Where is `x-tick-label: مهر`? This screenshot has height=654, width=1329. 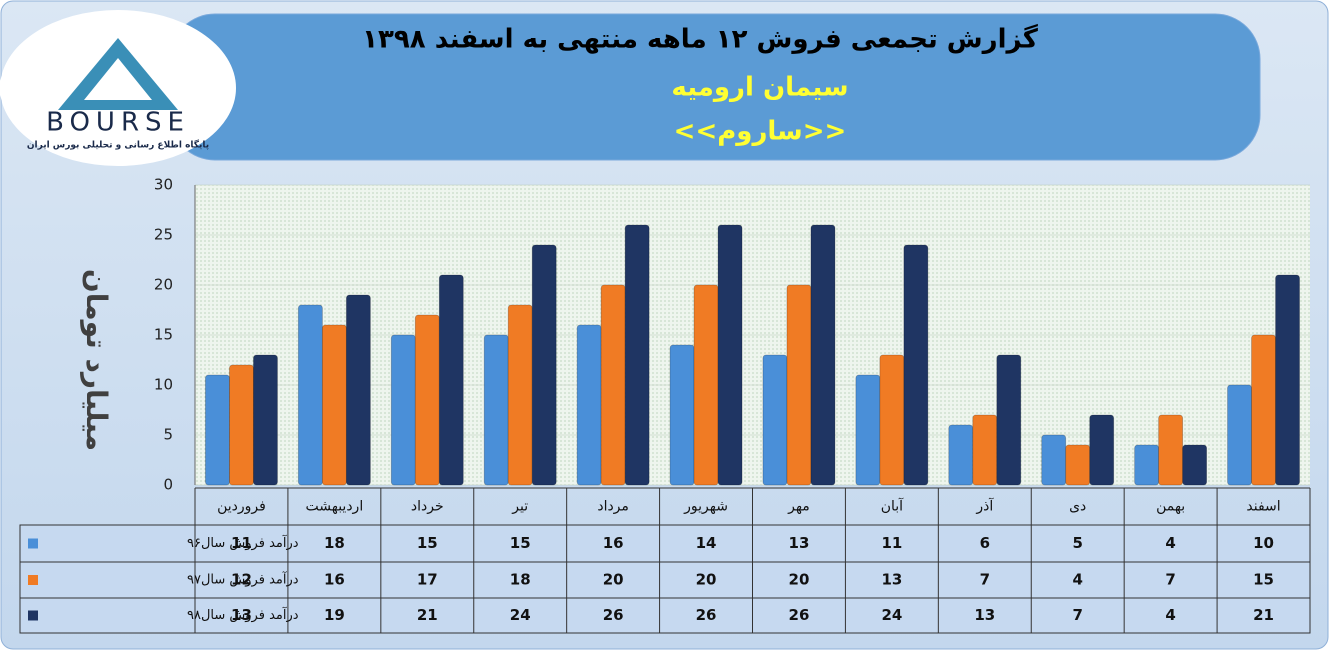
x-tick-label: مهر is located at coordinates (798, 507).